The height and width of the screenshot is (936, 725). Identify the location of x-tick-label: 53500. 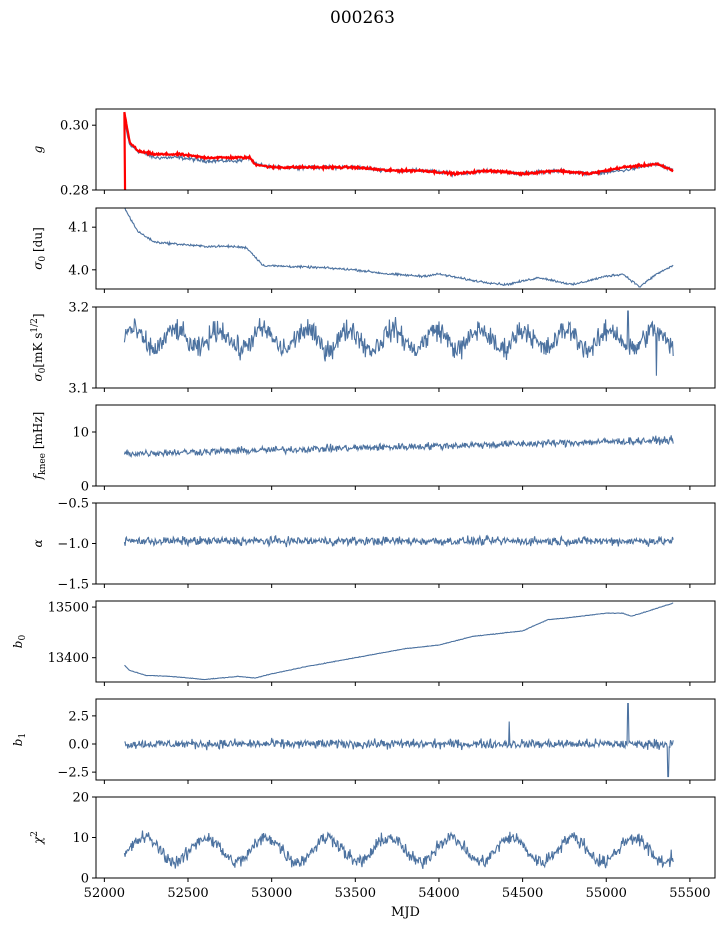
(355, 893).